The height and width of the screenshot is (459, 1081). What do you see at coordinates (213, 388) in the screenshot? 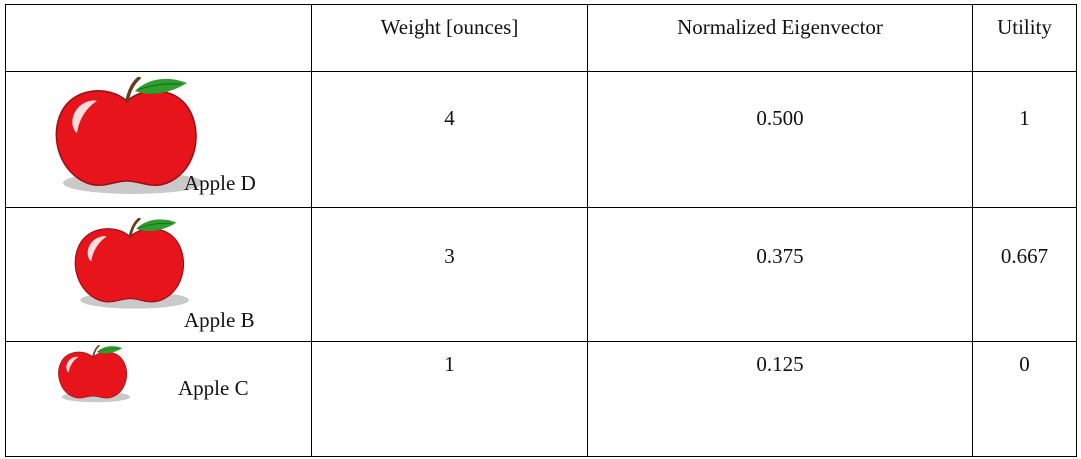
I see `apple-label: Apple C` at bounding box center [213, 388].